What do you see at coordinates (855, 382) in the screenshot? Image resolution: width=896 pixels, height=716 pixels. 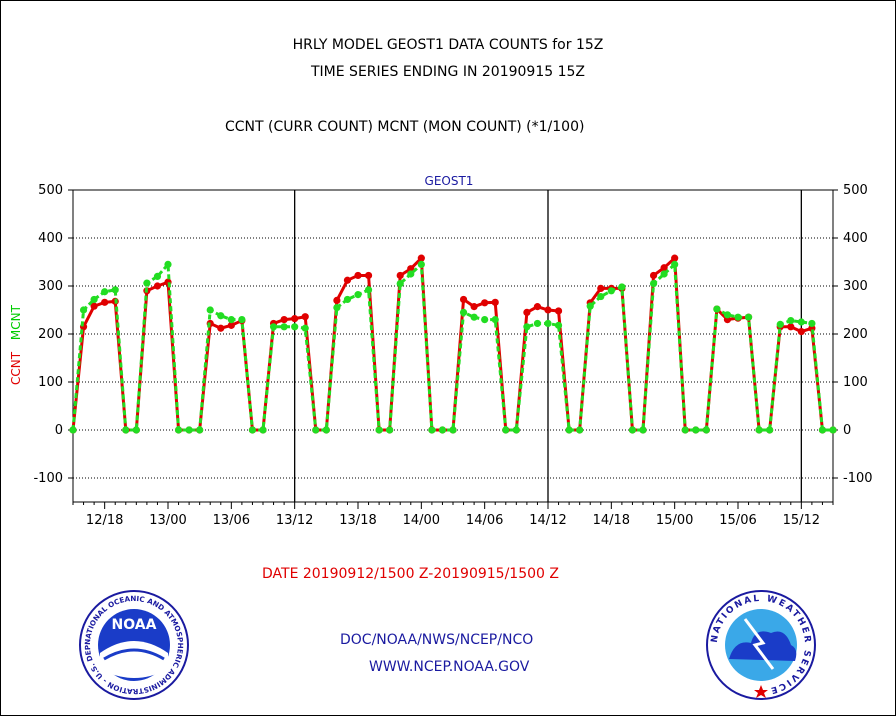 I see `y-tick-label-right: 100` at bounding box center [855, 382].